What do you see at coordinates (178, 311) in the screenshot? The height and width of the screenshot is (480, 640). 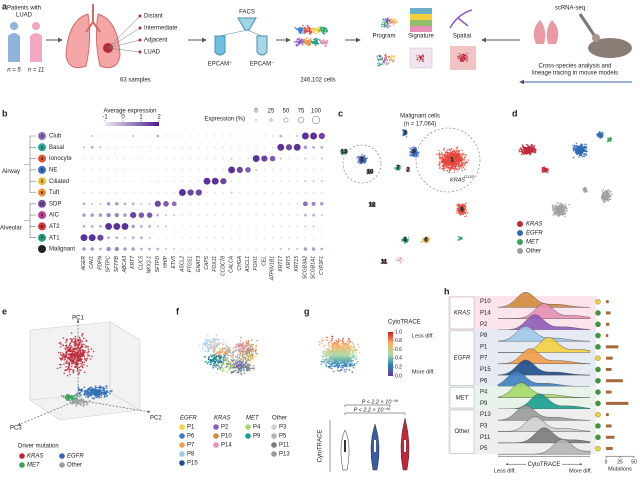 I see `panel-label: f` at bounding box center [178, 311].